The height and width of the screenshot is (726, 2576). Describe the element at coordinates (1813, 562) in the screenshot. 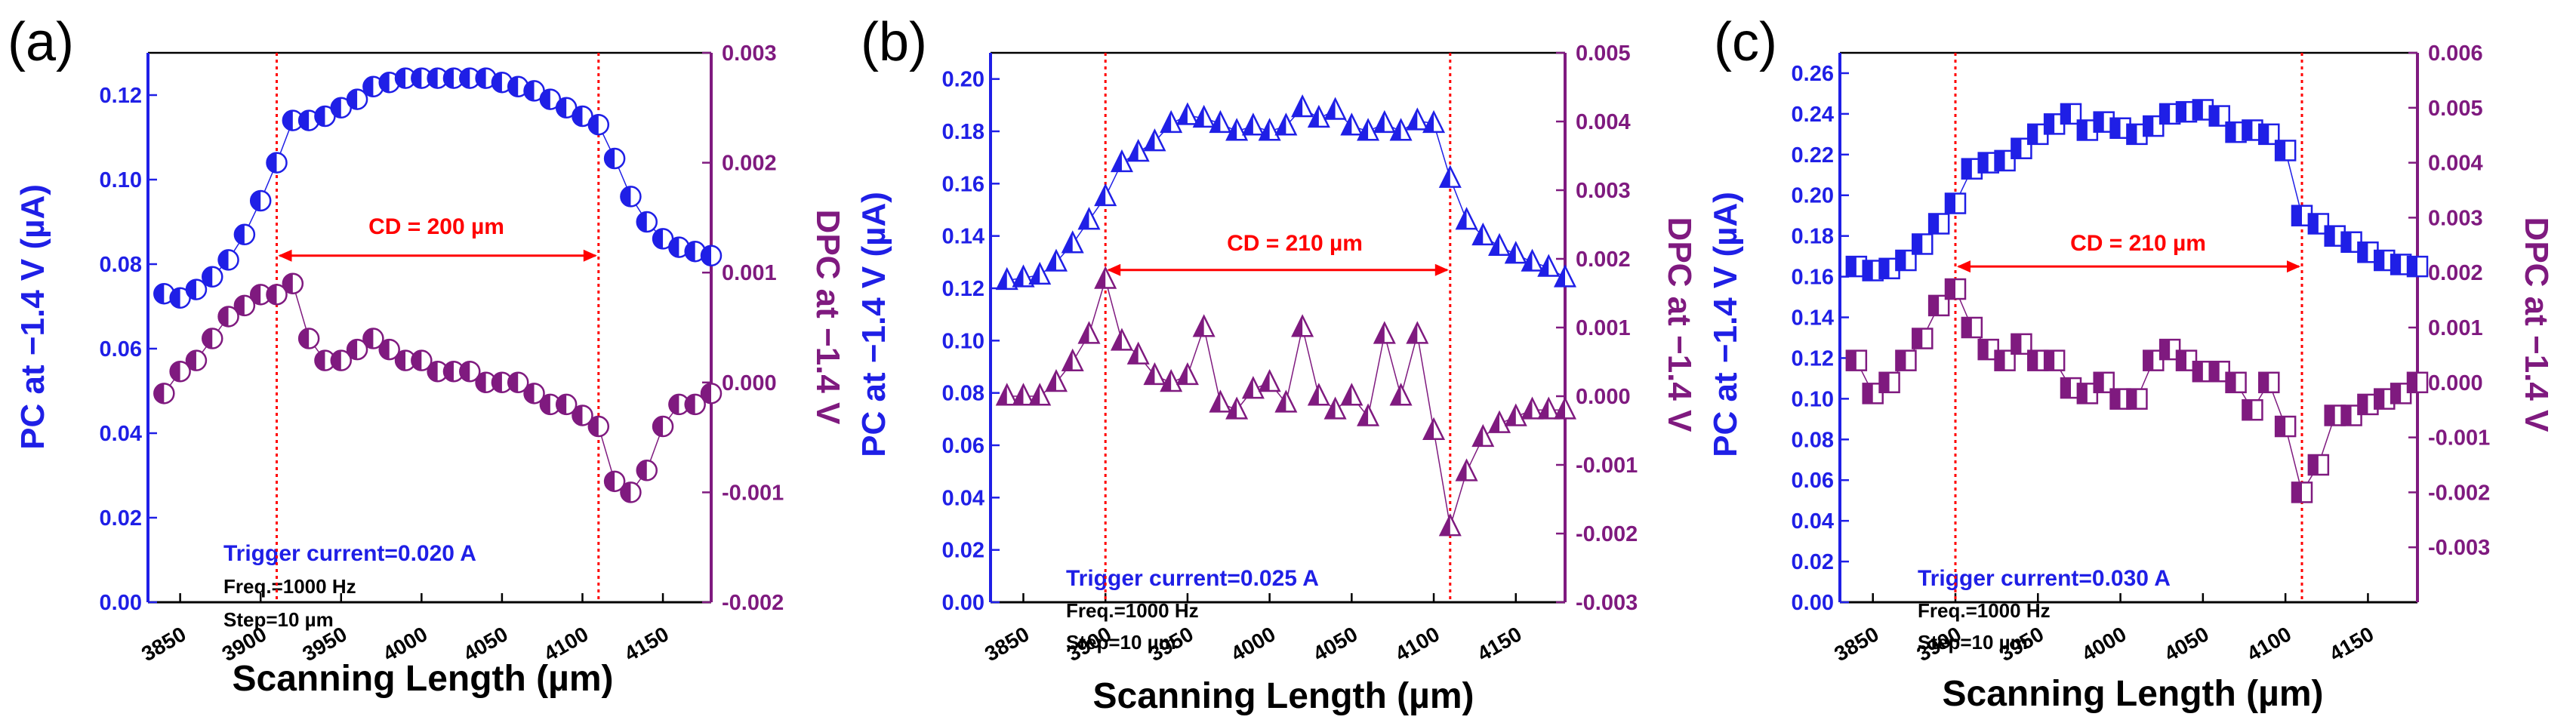

I see `y-tick-label-left-c: 0.02` at that location.